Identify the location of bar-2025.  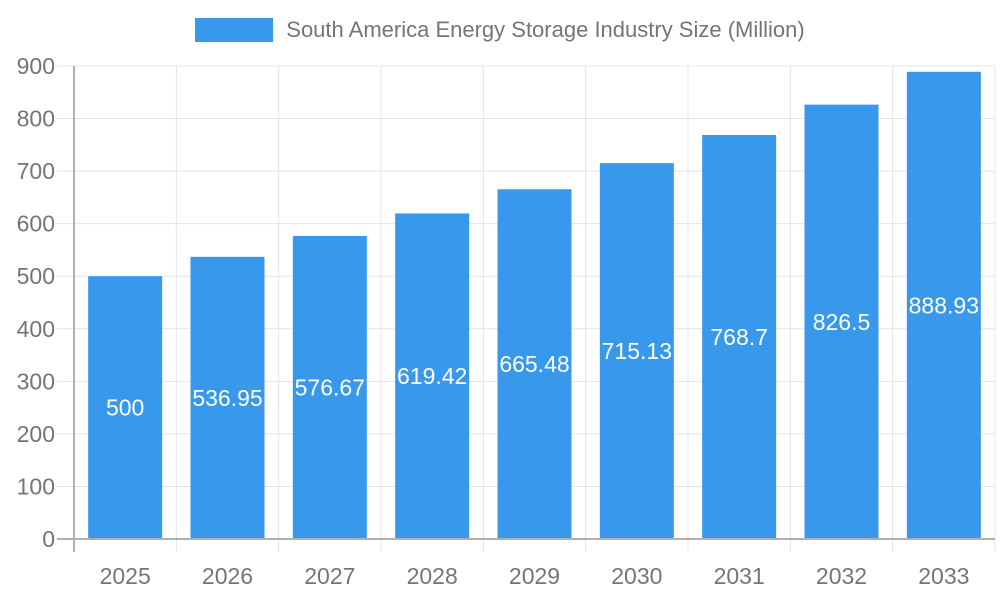
(125, 407).